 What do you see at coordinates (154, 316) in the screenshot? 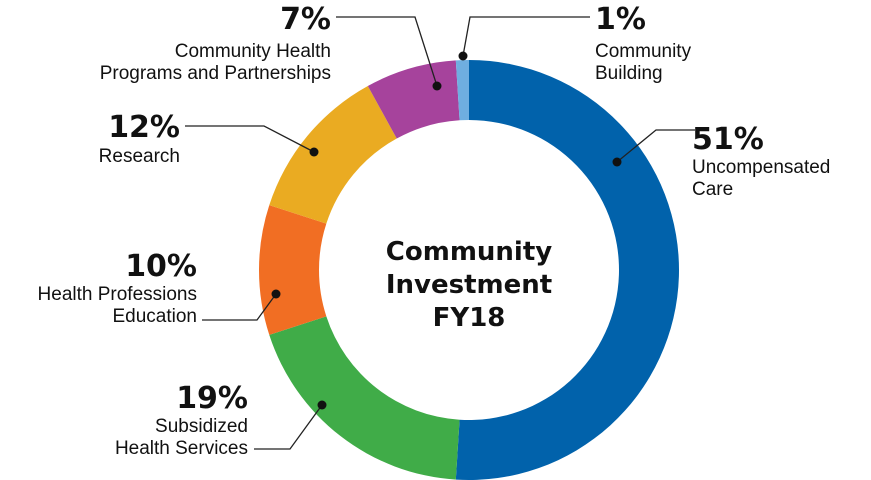
I see `slice-label-health-professions-education-2: Education` at bounding box center [154, 316].